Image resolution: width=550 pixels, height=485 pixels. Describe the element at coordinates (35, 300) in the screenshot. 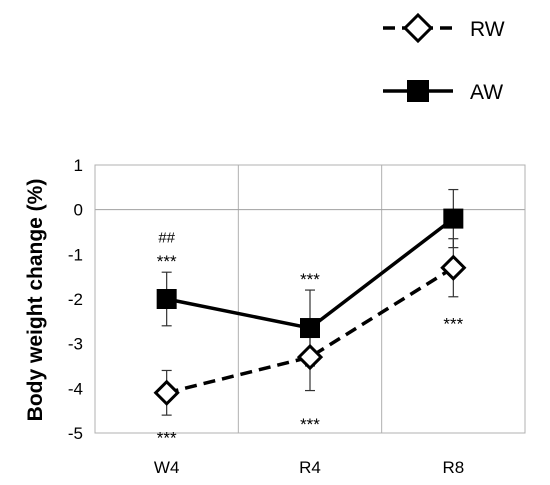

I see `y-axis-label: Body weight change (%)` at that location.